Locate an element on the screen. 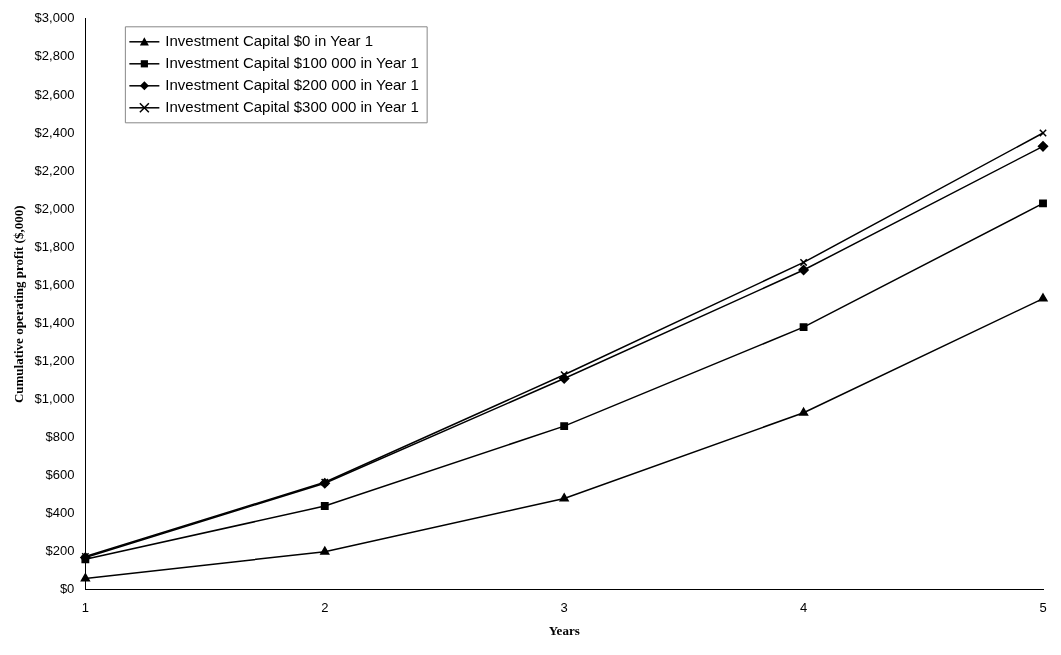 Image resolution: width=1061 pixels, height=655 pixels. y-tick-label: $200 is located at coordinates (60, 551).